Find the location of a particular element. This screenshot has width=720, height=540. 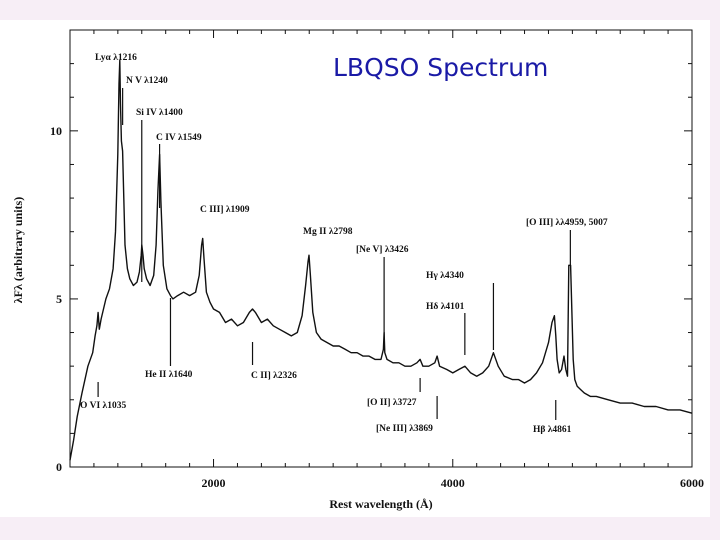

annotation-2: Si IV λ1400 is located at coordinates (159, 195).